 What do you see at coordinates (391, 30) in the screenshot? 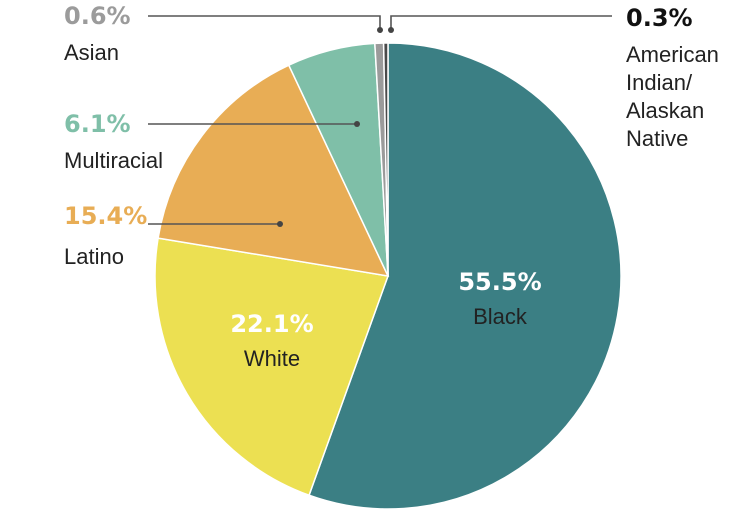
I see `leader-dot-american-indian-alaskan-native` at bounding box center [391, 30].